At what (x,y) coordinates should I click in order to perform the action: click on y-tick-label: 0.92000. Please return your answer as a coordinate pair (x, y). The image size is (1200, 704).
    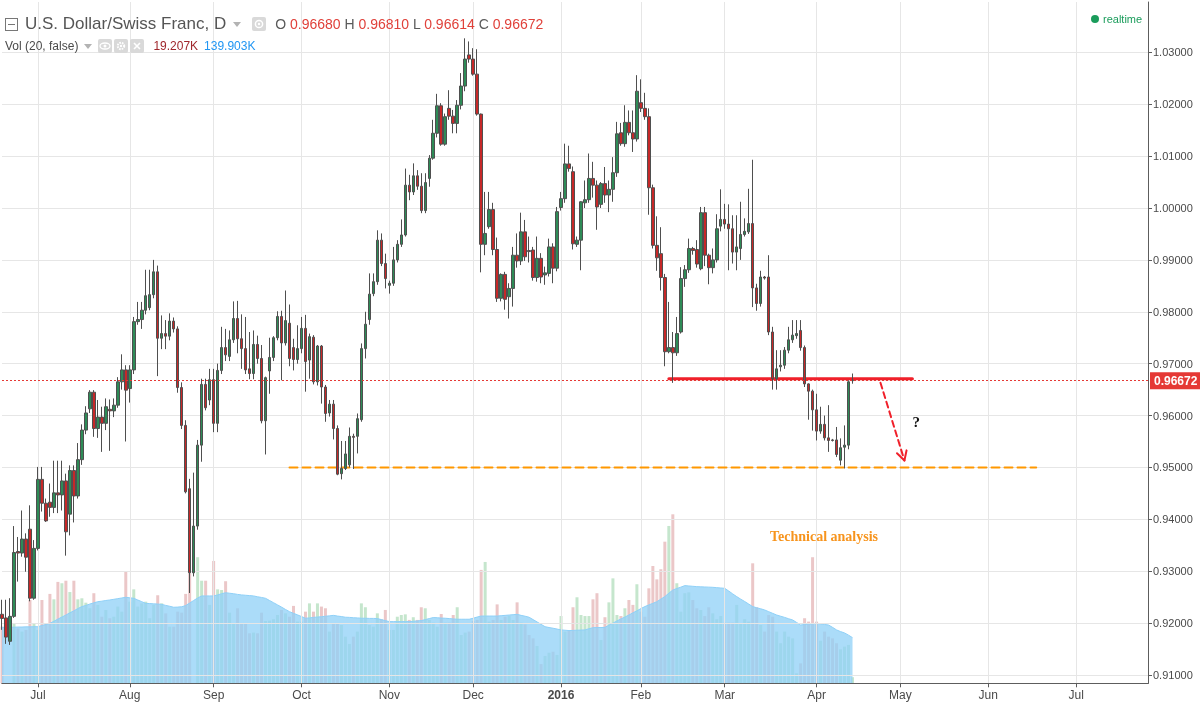
    Looking at the image, I should click on (1173, 623).